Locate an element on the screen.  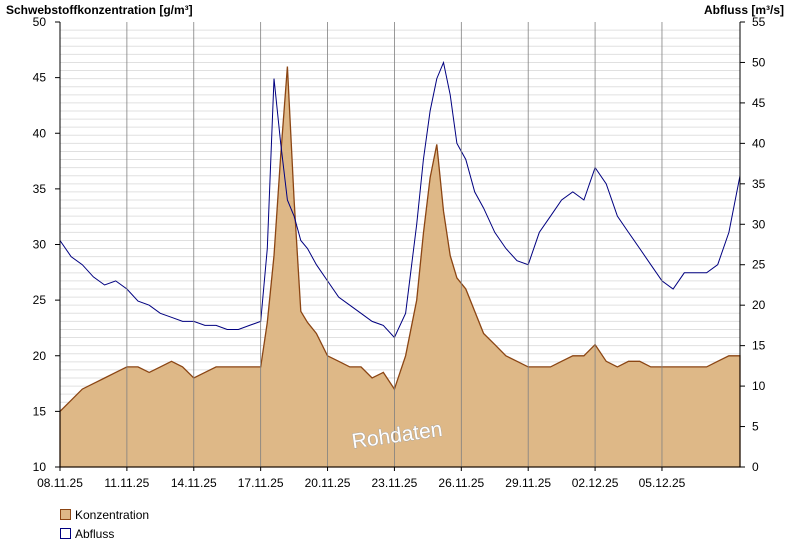
left-tick-label: 15 is located at coordinates (40, 411).